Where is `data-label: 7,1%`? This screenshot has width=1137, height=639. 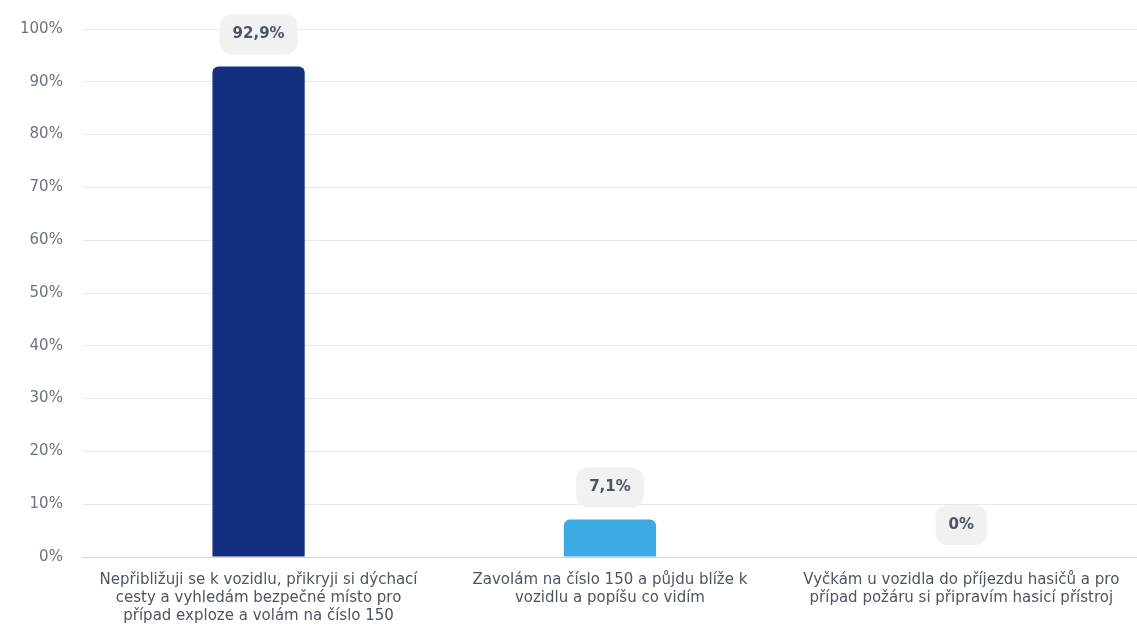
data-label: 7,1% is located at coordinates (610, 486).